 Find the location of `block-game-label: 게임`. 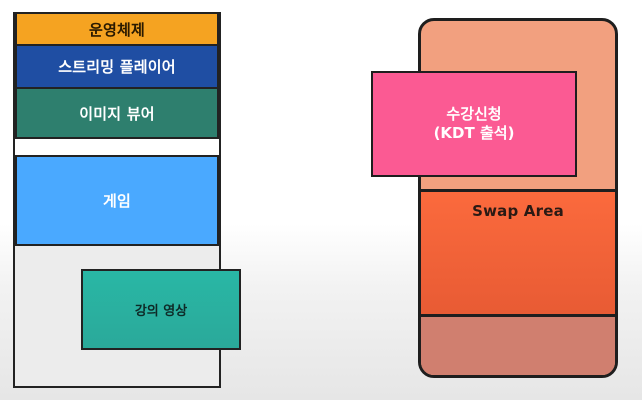

block-game-label: 게임 is located at coordinates (116, 201).